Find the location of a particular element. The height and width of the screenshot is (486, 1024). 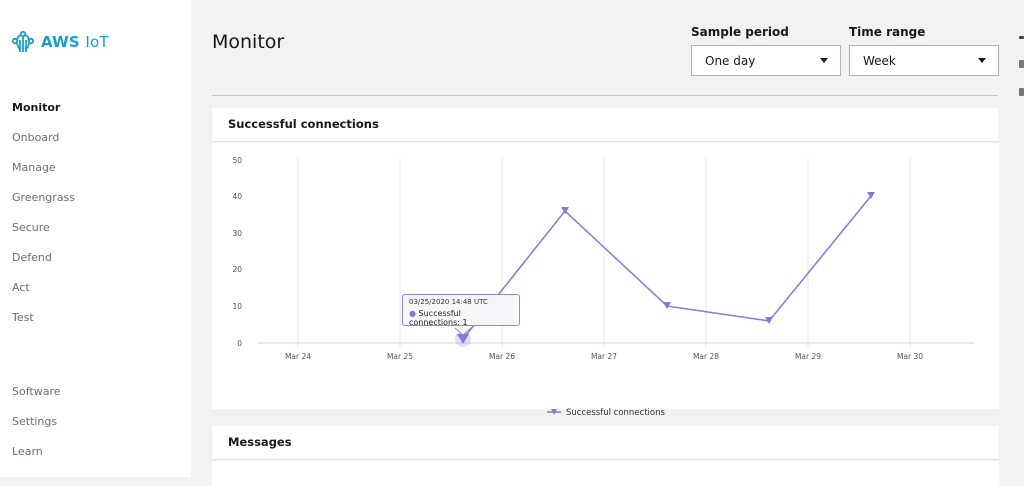

sidebar-item-settings: Settings is located at coordinates (35, 421).